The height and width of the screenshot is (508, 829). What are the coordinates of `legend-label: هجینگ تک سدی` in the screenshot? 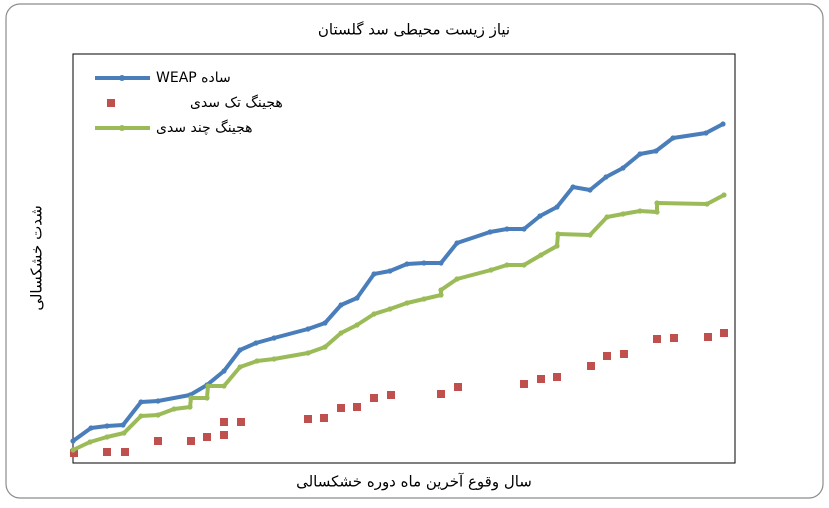 It's located at (236, 102).